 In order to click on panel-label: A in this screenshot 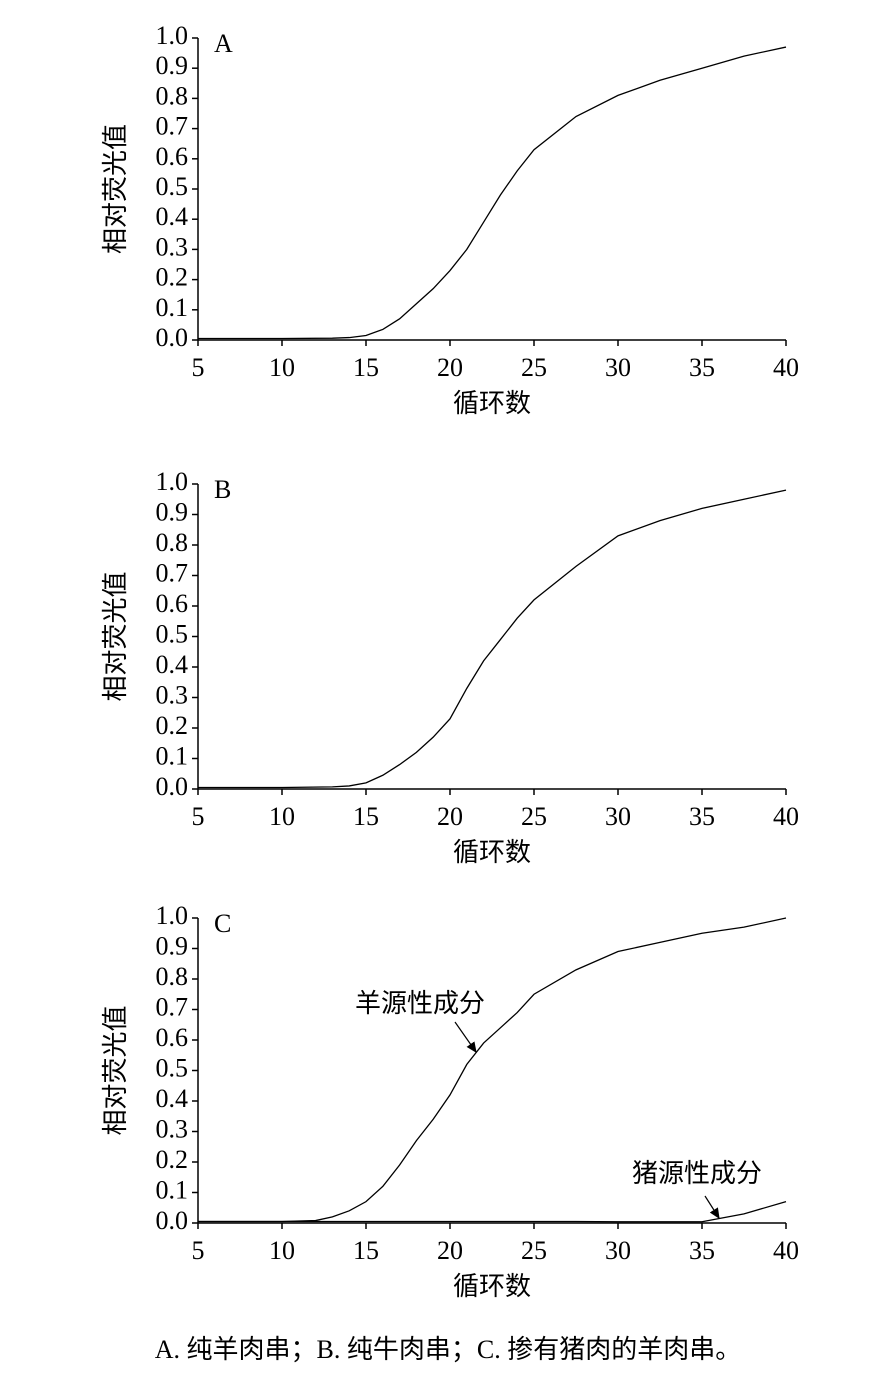, I will do `click(223, 43)`.